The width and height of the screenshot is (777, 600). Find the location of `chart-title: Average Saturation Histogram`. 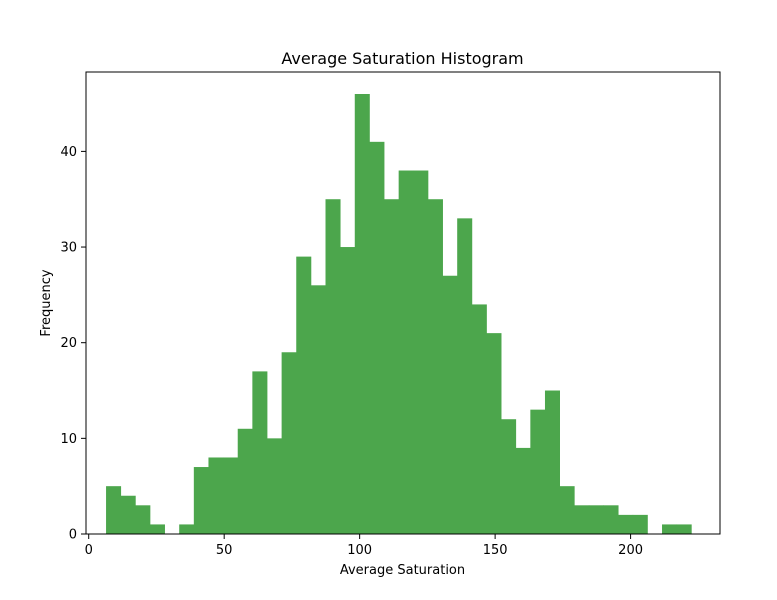

chart-title: Average Saturation Histogram is located at coordinates (402, 58).